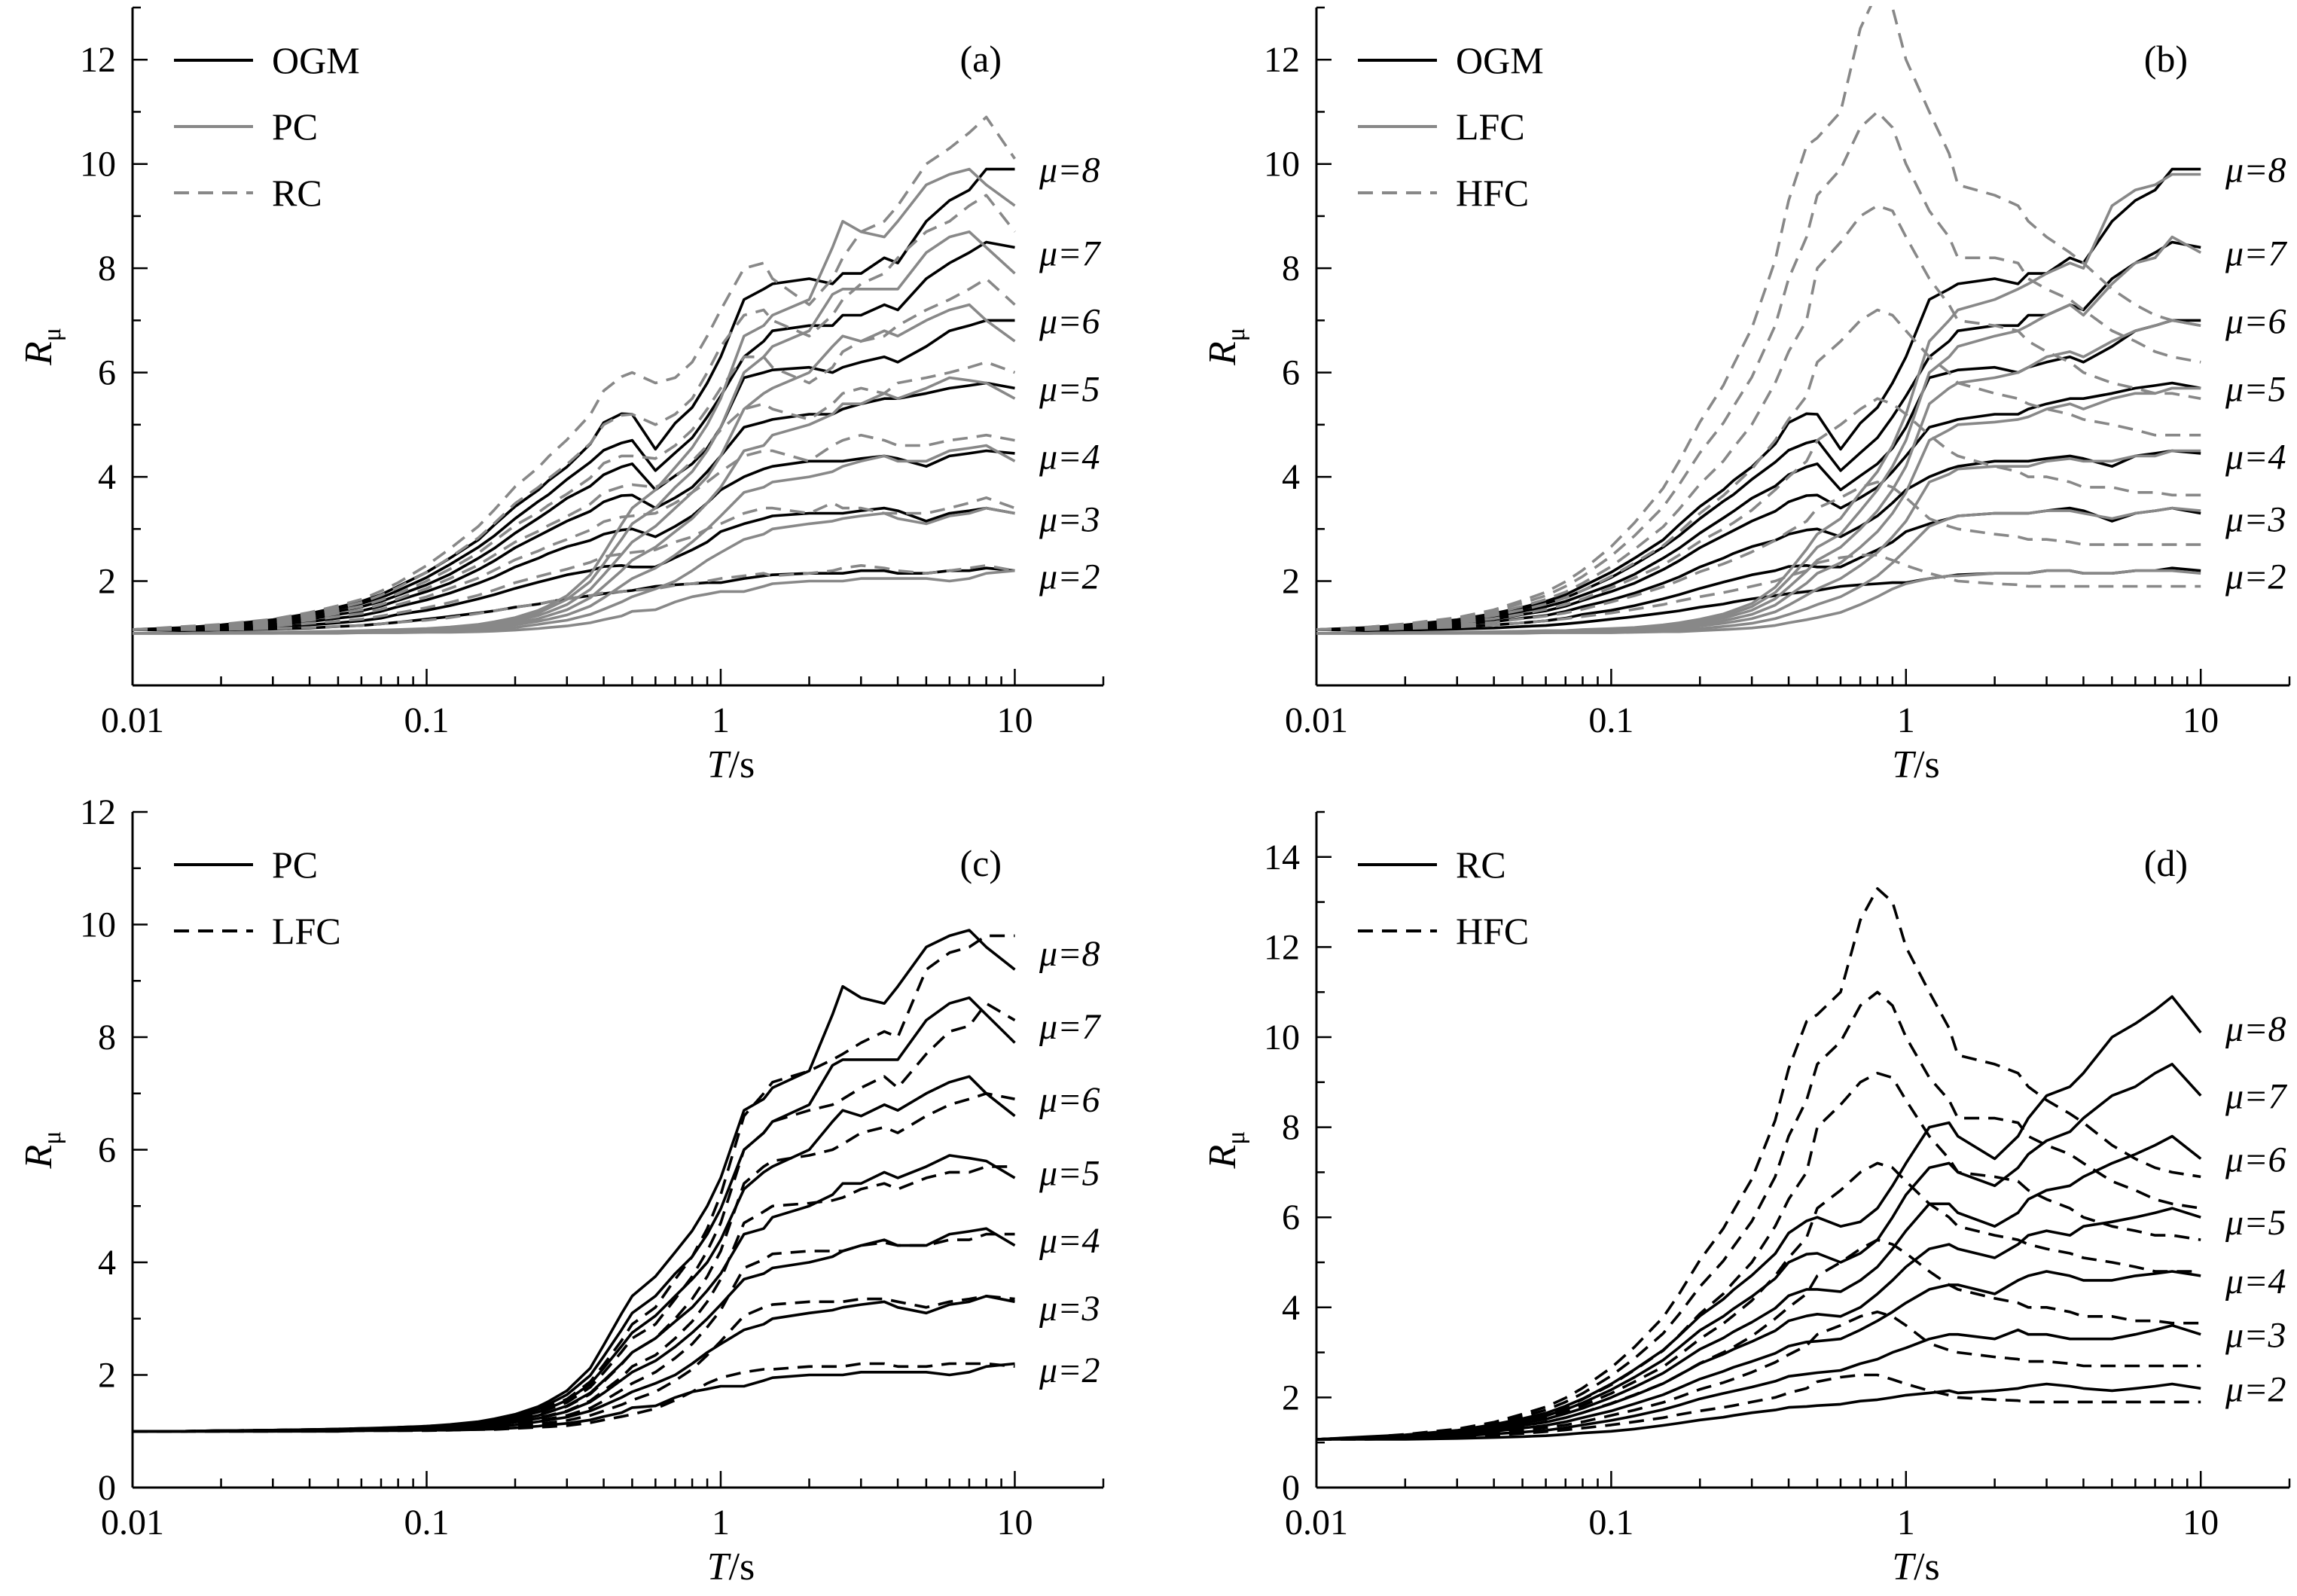 The height and width of the screenshot is (1596, 2297). I want to click on x-tick-label: 0.1, so click(427, 1523).